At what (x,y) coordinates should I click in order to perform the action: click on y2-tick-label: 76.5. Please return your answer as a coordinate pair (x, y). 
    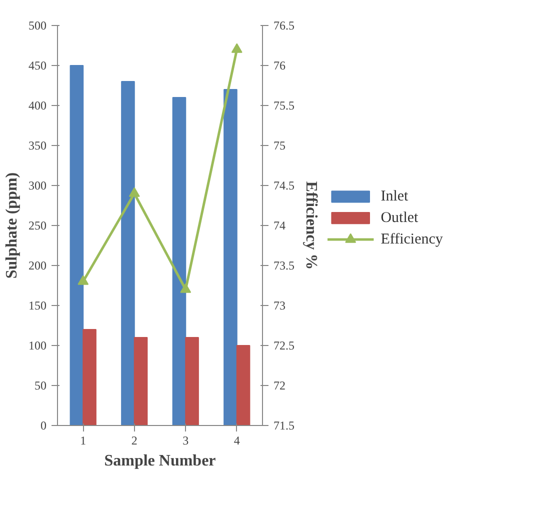
    Looking at the image, I should click on (284, 25).